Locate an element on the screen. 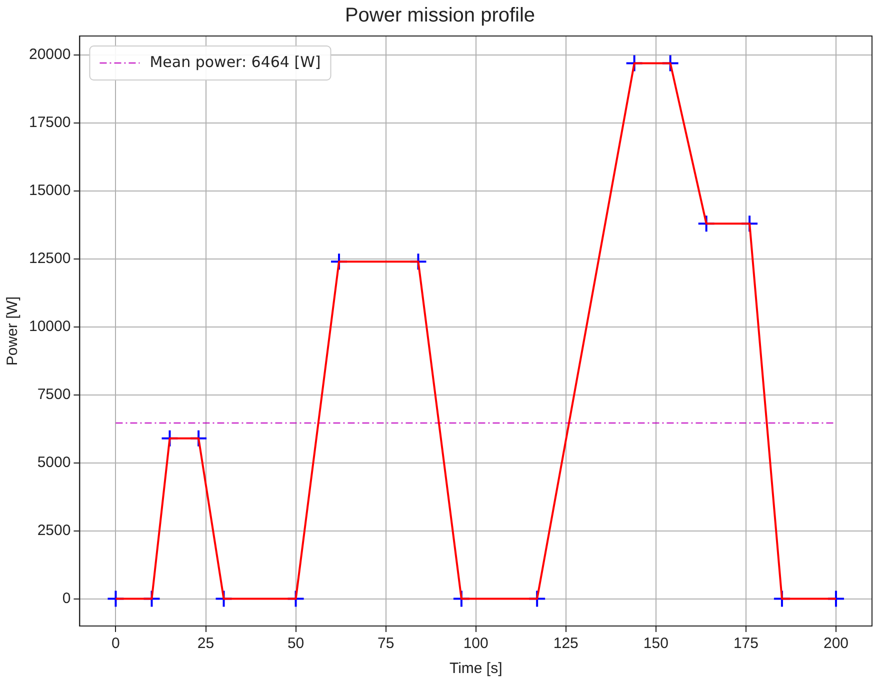  y-tick-label: 2500 is located at coordinates (54, 530).